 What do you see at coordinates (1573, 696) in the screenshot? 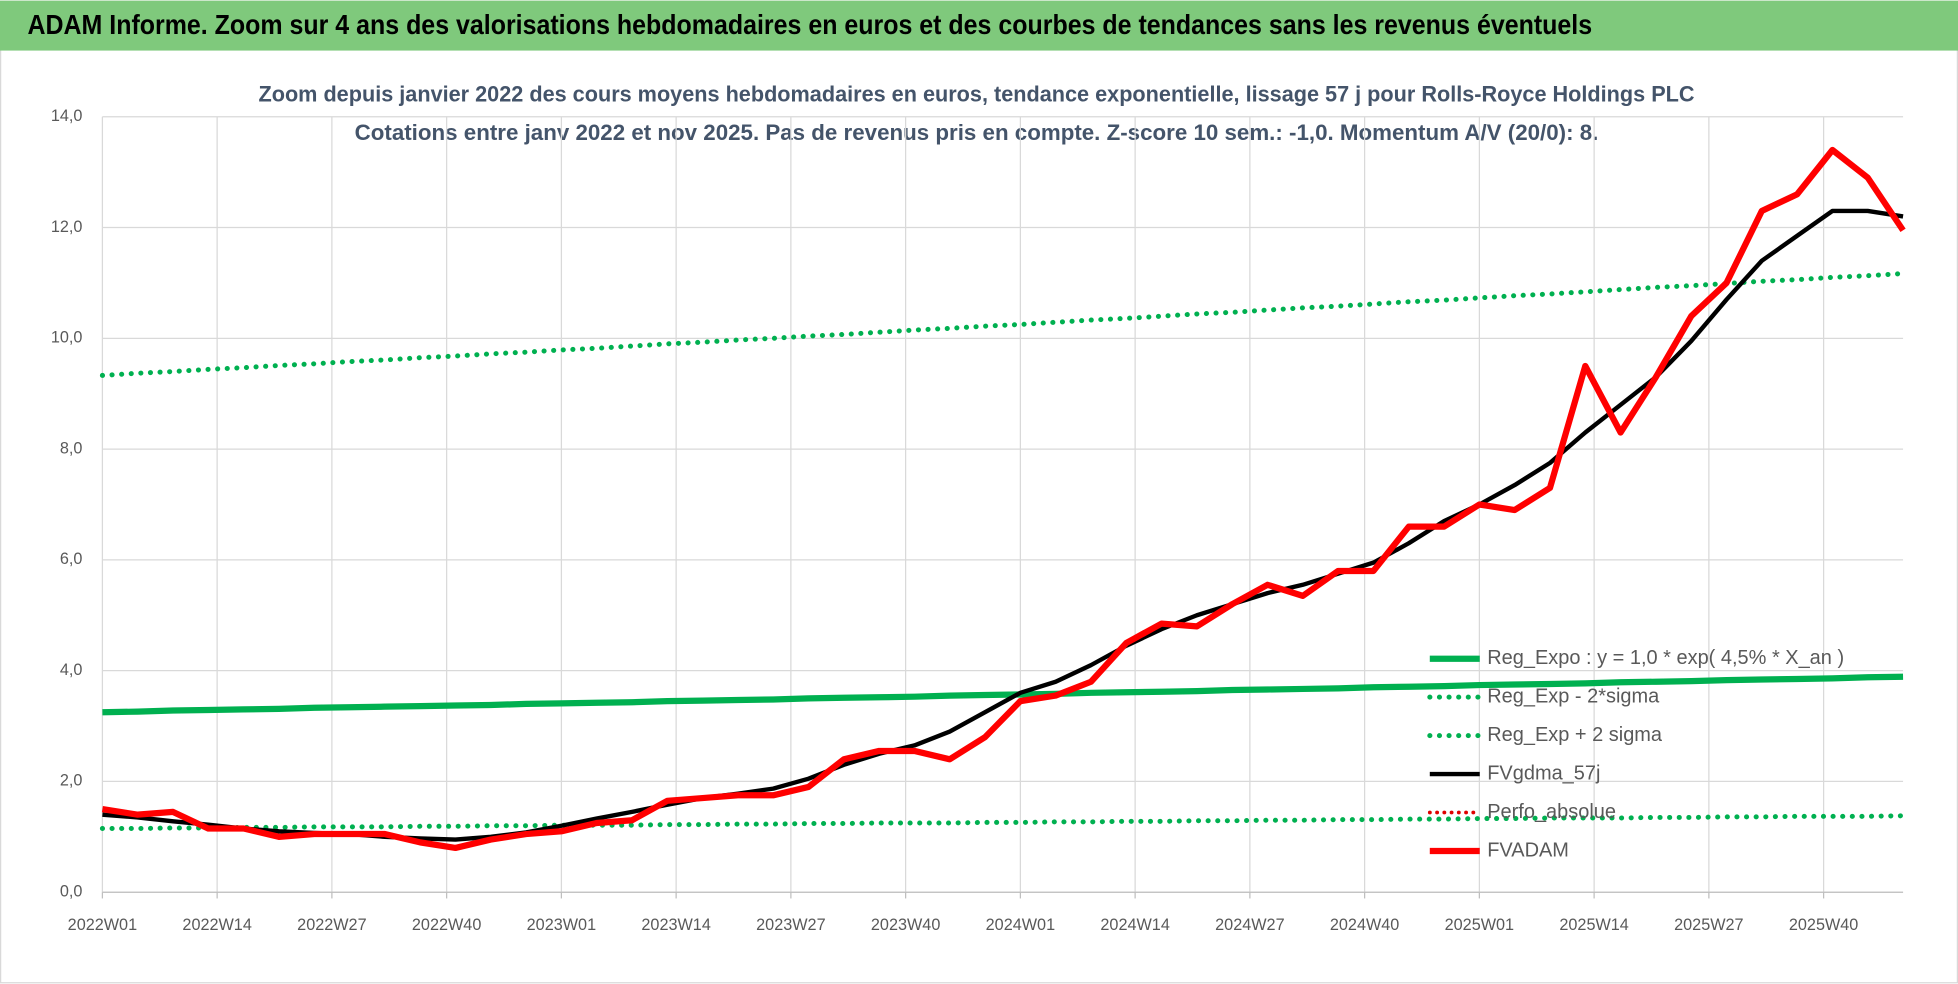
I see `legend-label: Reg_Exp - 2*sigma` at bounding box center [1573, 696].